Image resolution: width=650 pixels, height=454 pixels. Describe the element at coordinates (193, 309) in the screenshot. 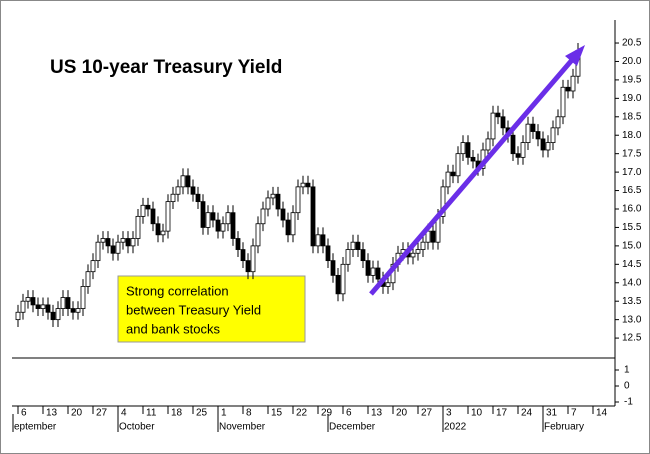

I see `annotation-text: between Treasury Yield` at that location.